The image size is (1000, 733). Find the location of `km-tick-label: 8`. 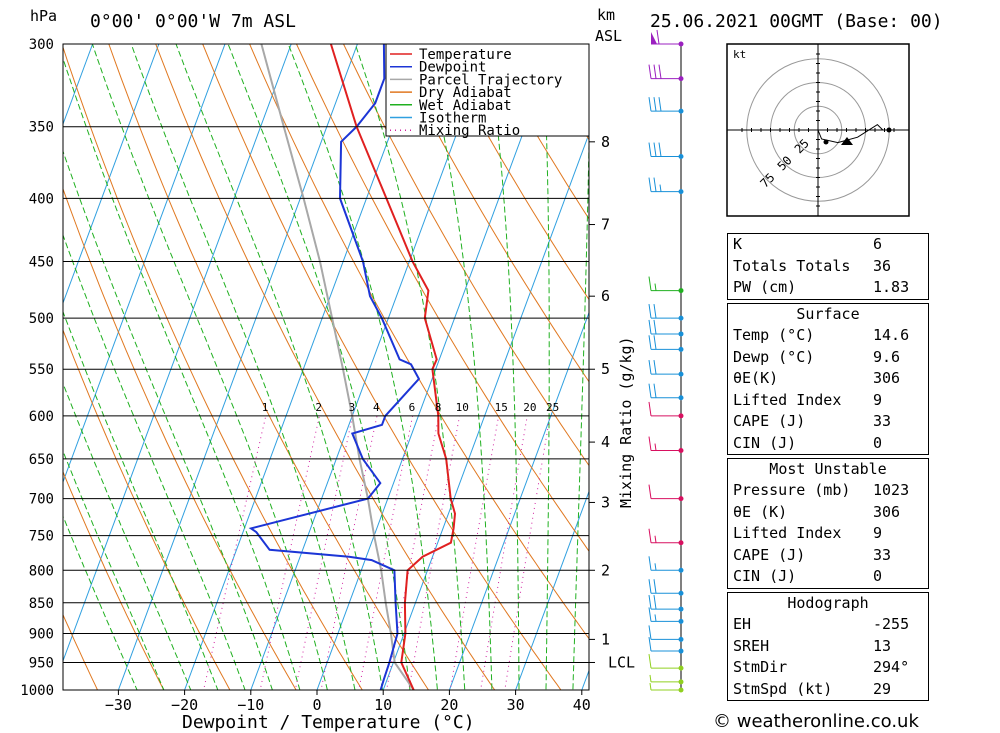

km-tick-label: 8 is located at coordinates (605, 142).